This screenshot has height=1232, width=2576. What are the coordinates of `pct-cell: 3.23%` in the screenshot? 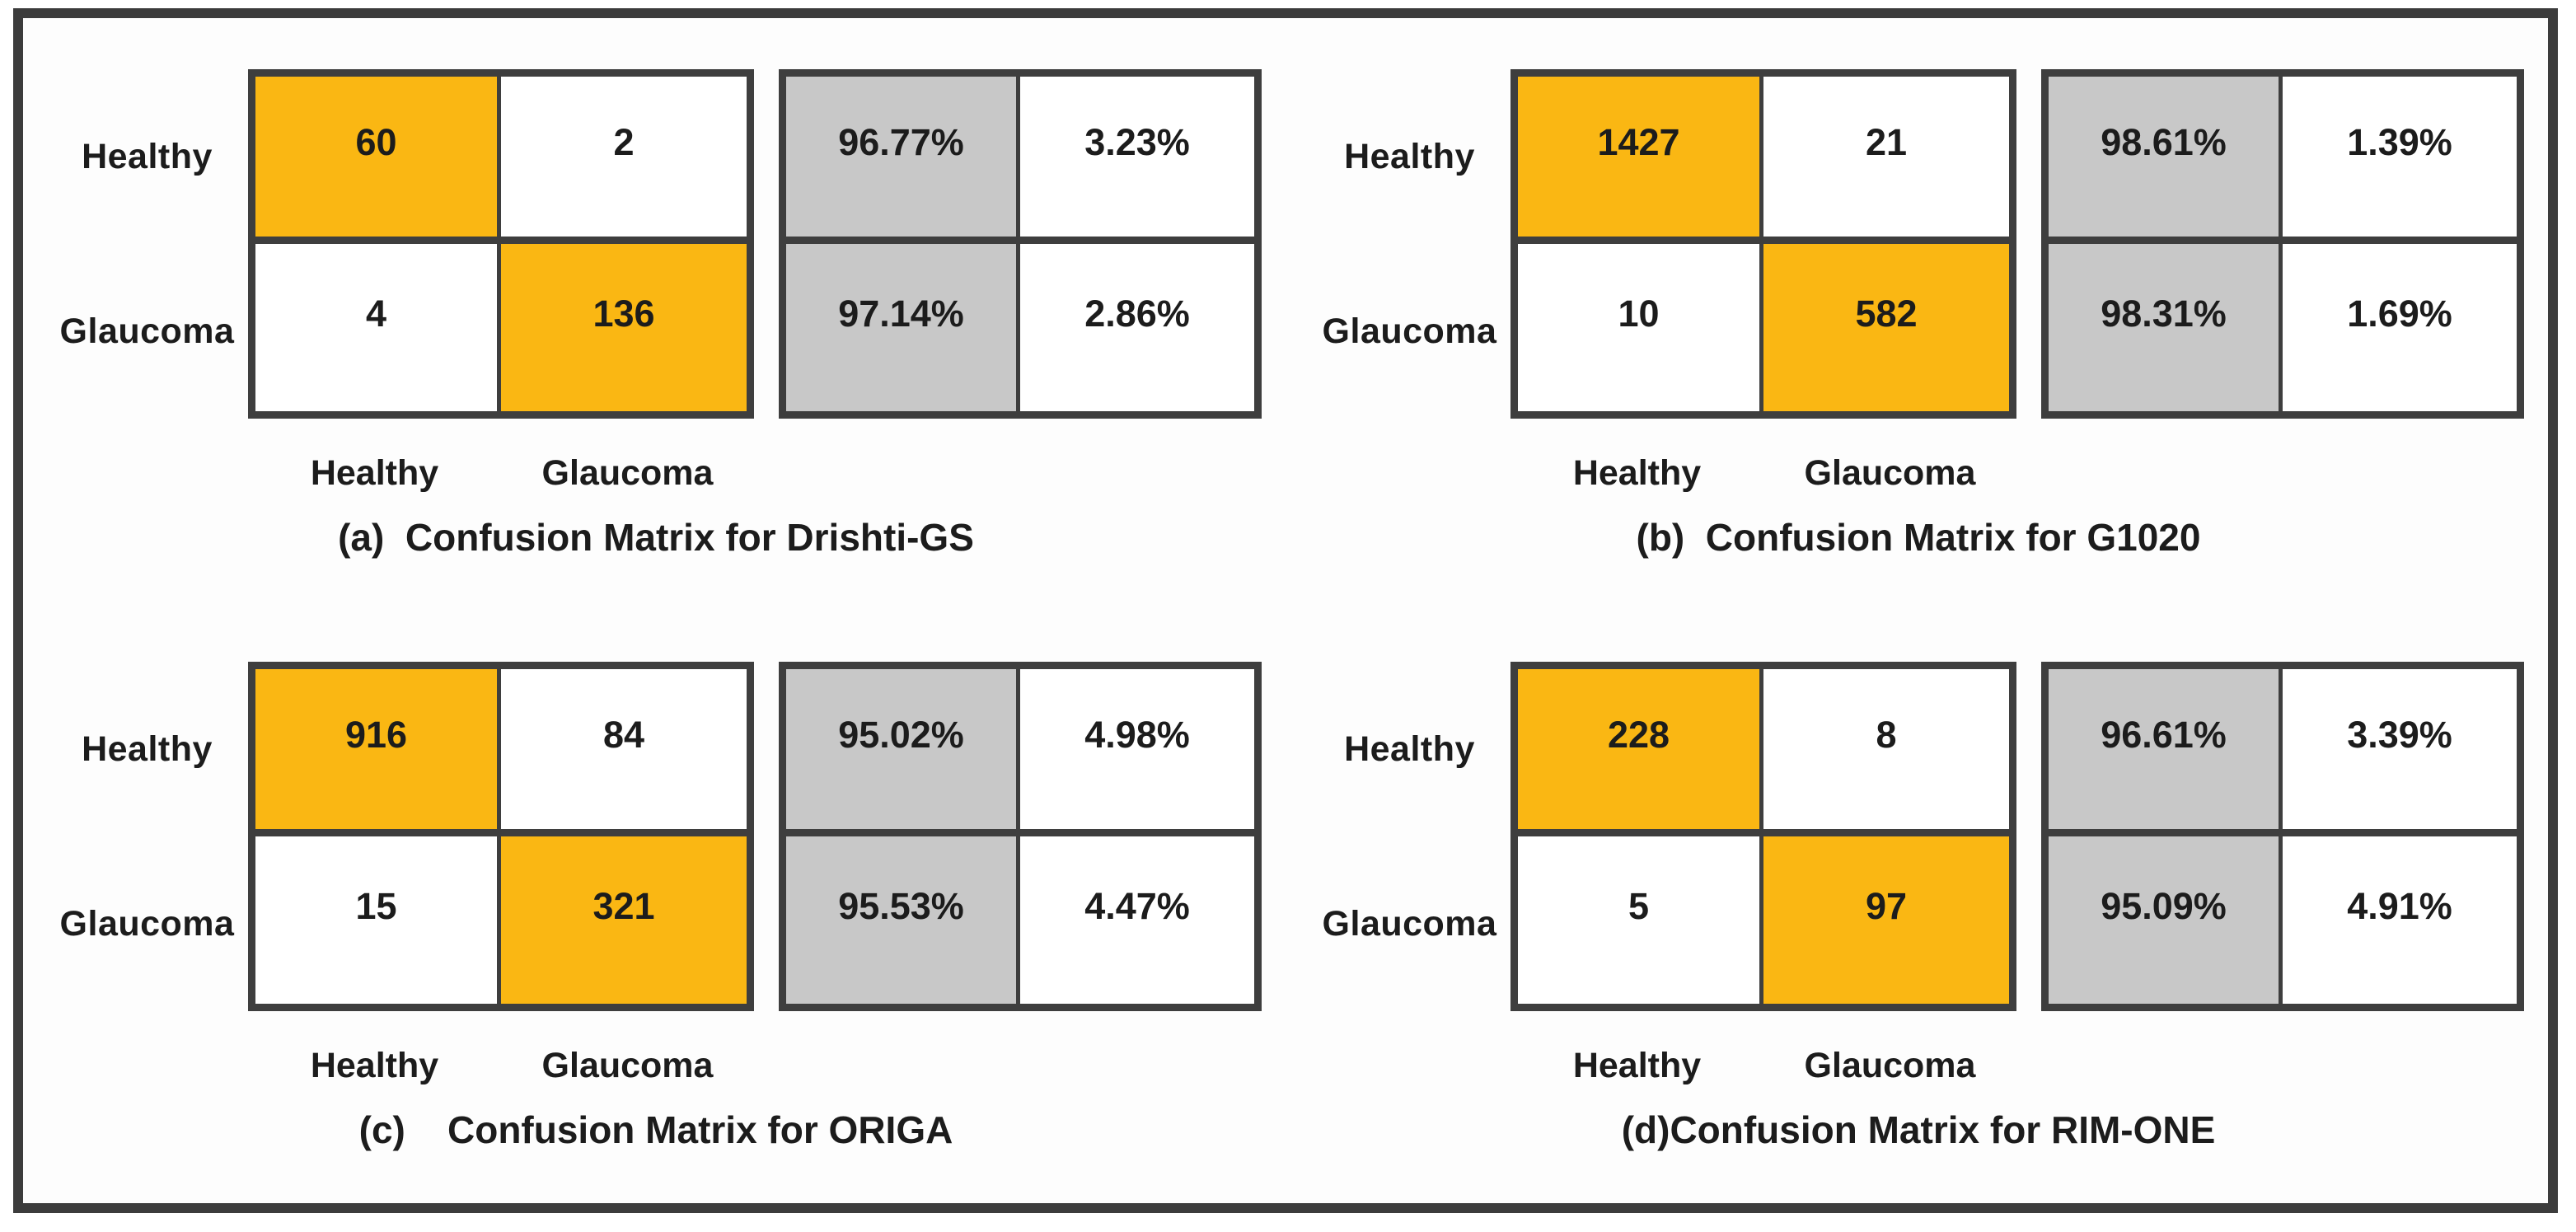 It's located at (1137, 160).